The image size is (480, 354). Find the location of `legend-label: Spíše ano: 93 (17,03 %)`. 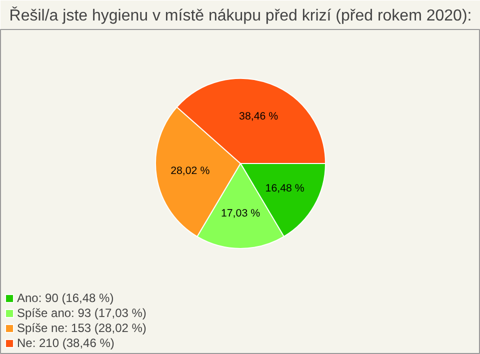

legend-label: Spíše ano: 93 (17,03 %) is located at coordinates (81, 313).